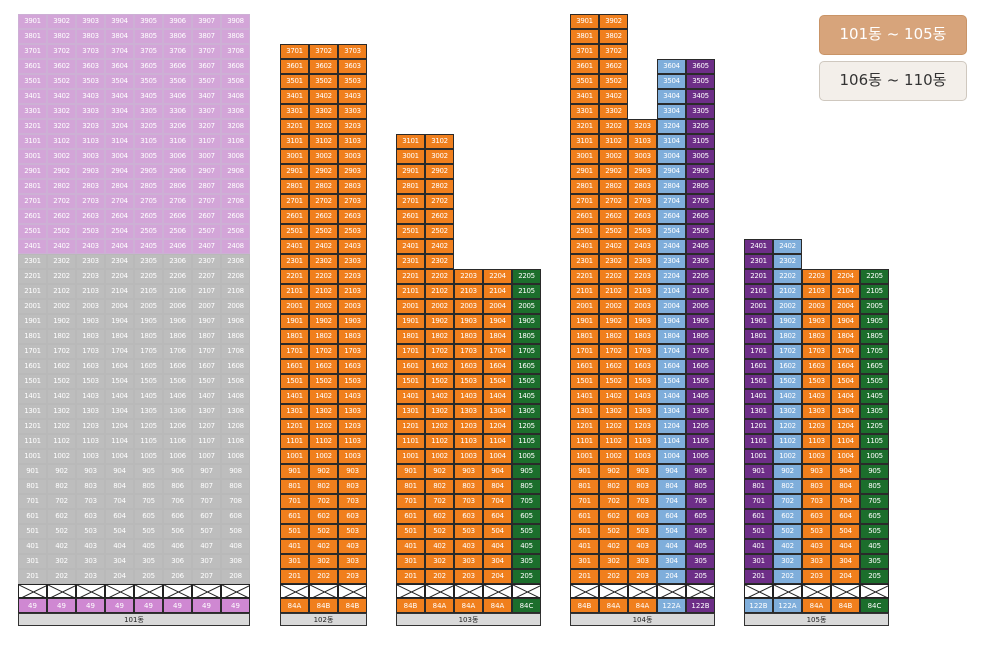 This screenshot has height=649, width=985. What do you see at coordinates (119, 426) in the screenshot?
I see `bldg-101-unit-cell: 1204` at bounding box center [119, 426].